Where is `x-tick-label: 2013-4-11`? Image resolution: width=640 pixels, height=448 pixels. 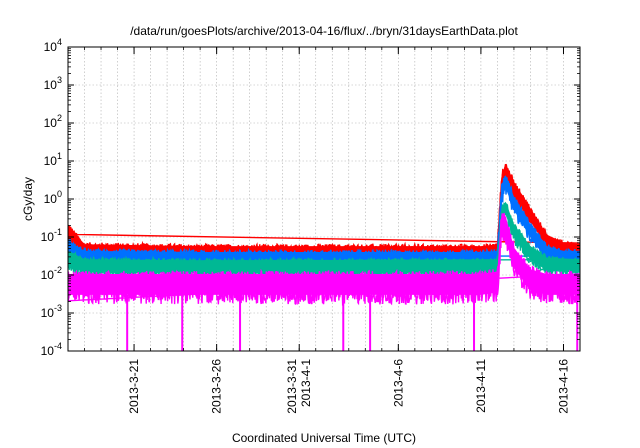
x-tick-label: 2013-4-11 is located at coordinates (481, 386).